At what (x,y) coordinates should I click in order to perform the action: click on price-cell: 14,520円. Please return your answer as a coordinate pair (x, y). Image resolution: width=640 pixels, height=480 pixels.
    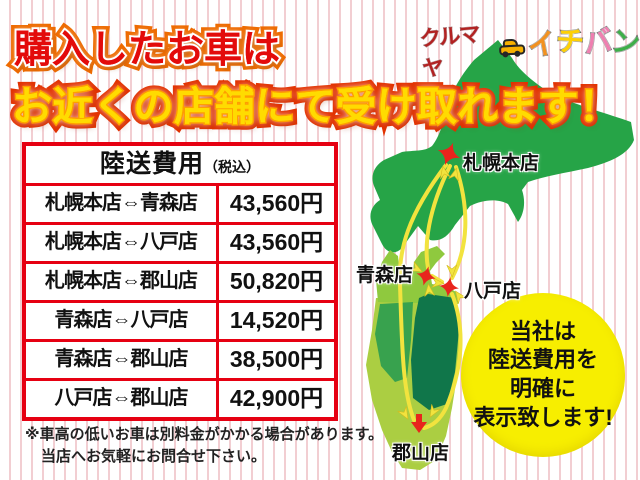
    Looking at the image, I should click on (276, 320).